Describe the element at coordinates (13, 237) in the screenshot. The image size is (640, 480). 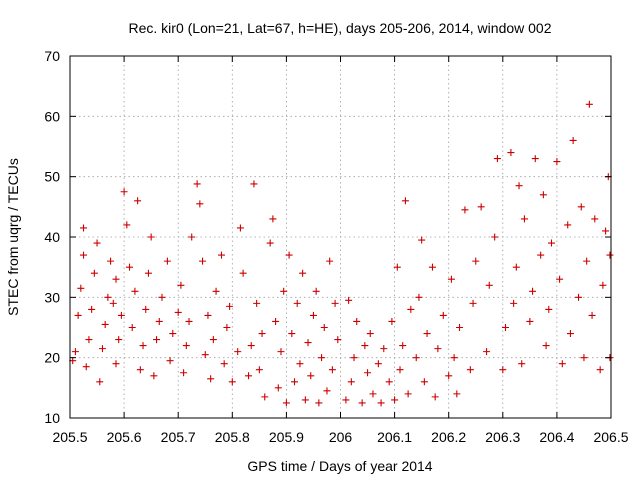
I see `y-axis-label: STEC from uqrg / TECUs` at that location.